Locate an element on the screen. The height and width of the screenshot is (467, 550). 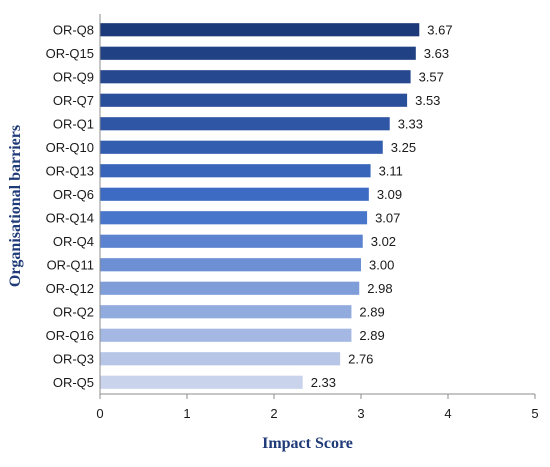
bar-or-q11 is located at coordinates (230, 265).